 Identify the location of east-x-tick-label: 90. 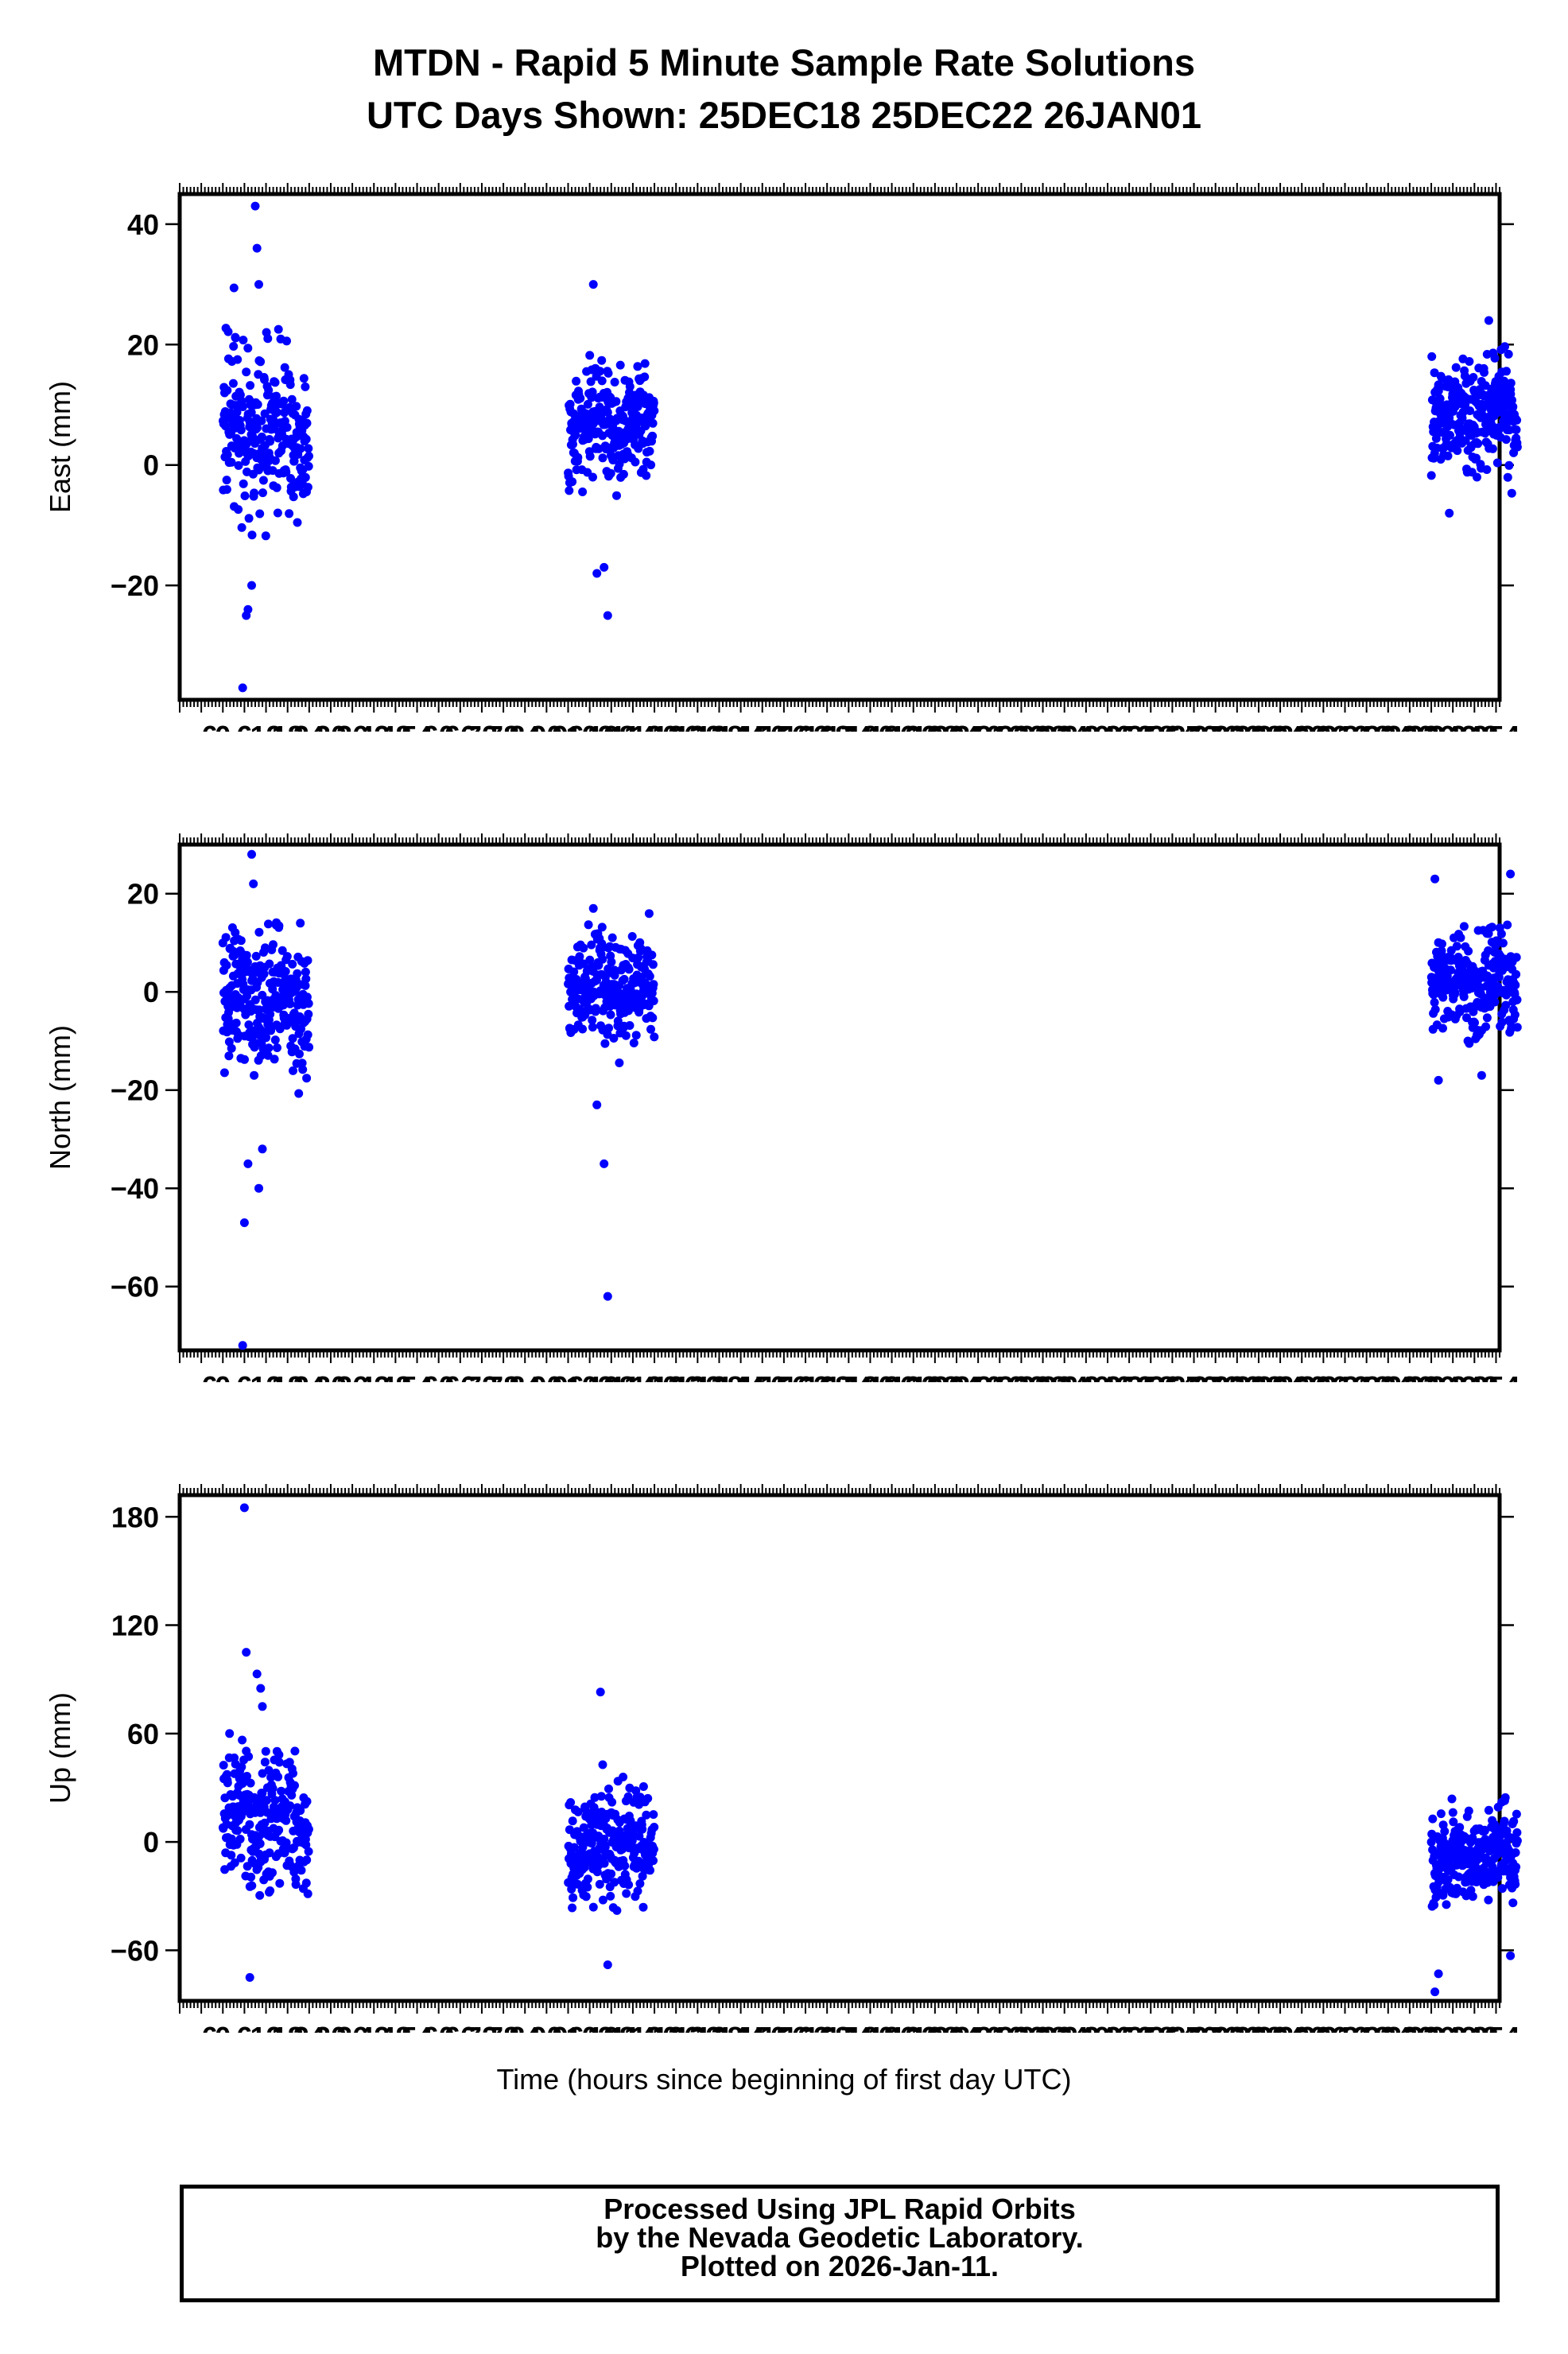
(546, 726).